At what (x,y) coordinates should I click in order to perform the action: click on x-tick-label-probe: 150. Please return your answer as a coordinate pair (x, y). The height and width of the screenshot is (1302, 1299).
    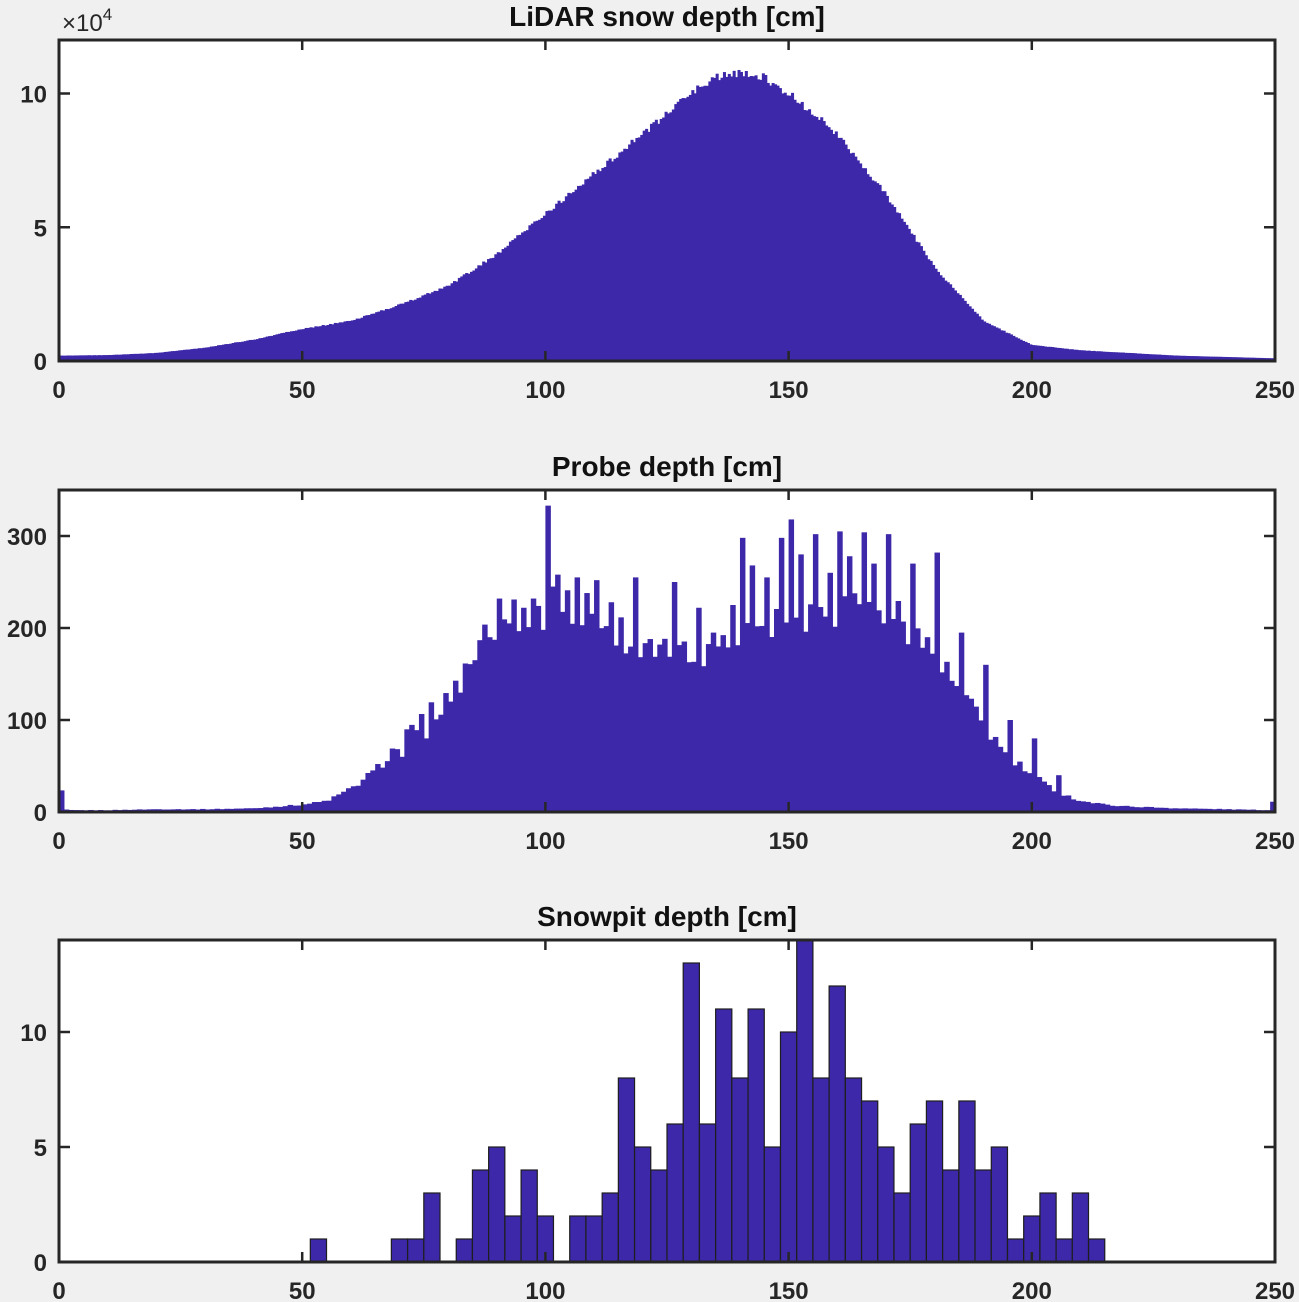
    Looking at the image, I should click on (789, 841).